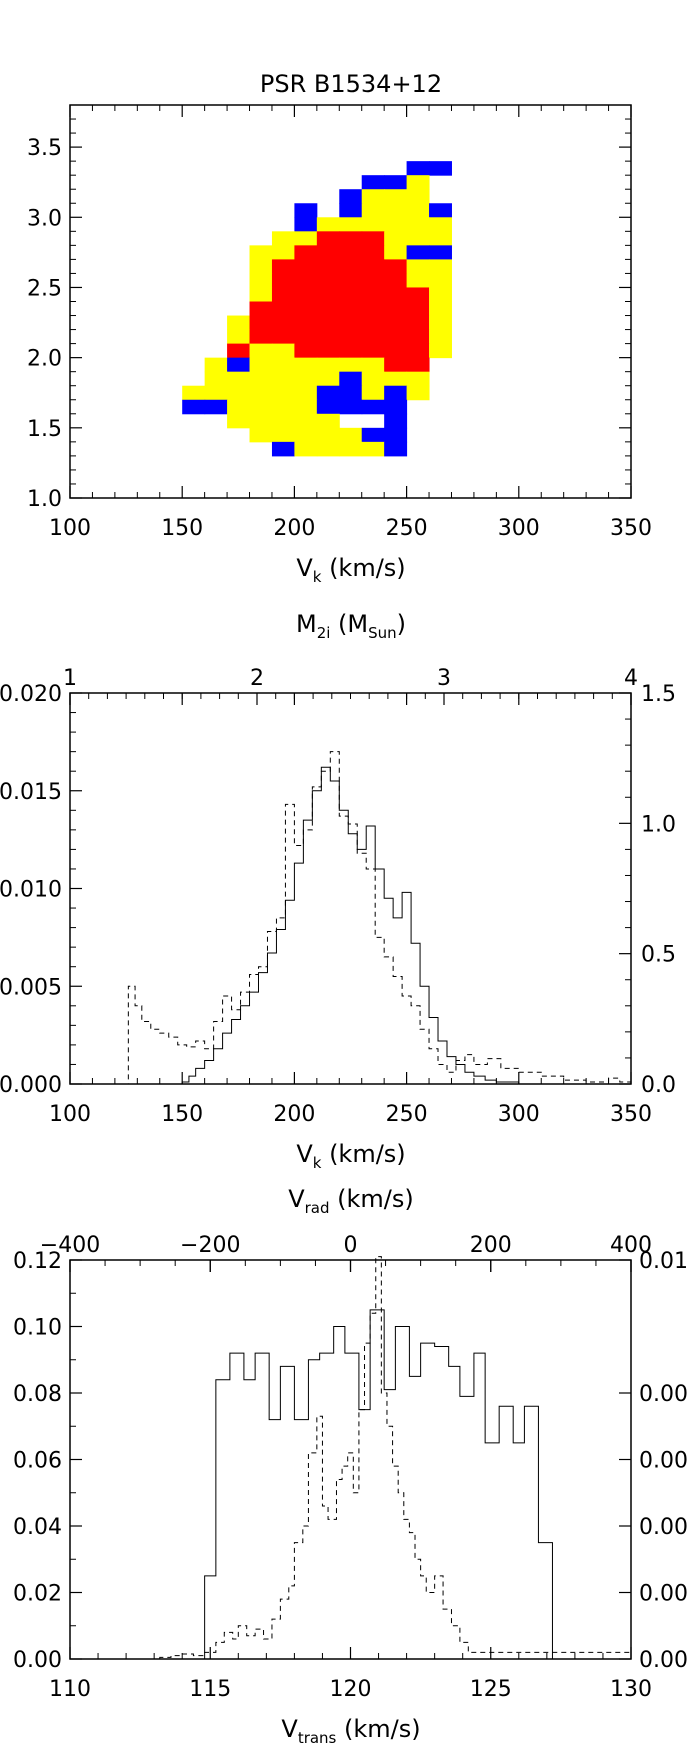  I want to click on heatmap-x-tick-label: 300, so click(519, 528).